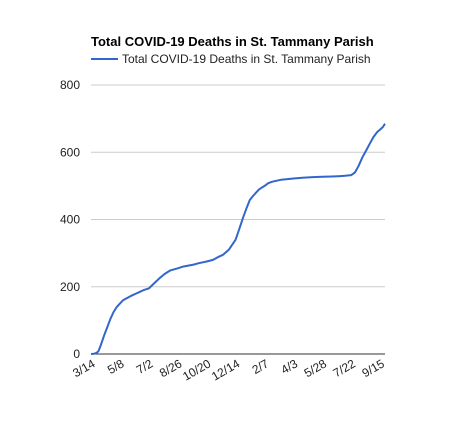 This screenshot has height=437, width=475. What do you see at coordinates (374, 368) in the screenshot?
I see `x-tick-label: 9/15` at bounding box center [374, 368].